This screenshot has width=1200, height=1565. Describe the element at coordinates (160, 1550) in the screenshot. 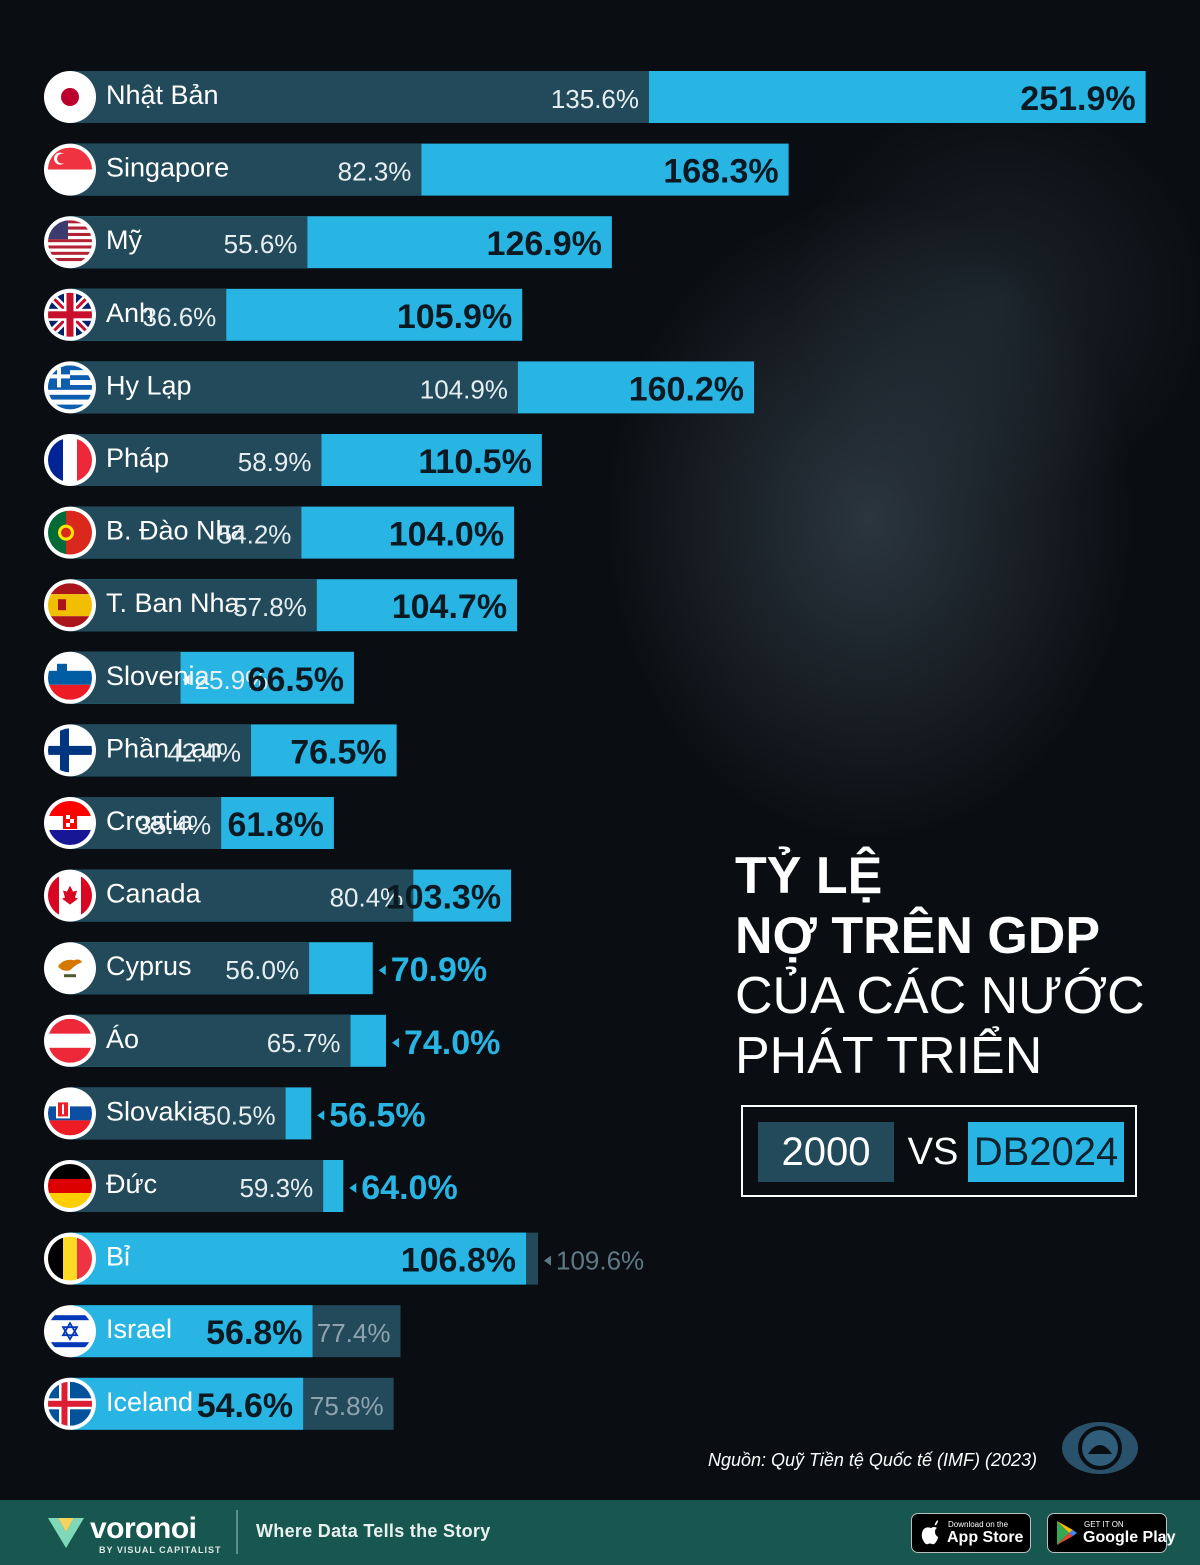

I see `brand-sub: BY VISUAL CAPITALIST` at that location.